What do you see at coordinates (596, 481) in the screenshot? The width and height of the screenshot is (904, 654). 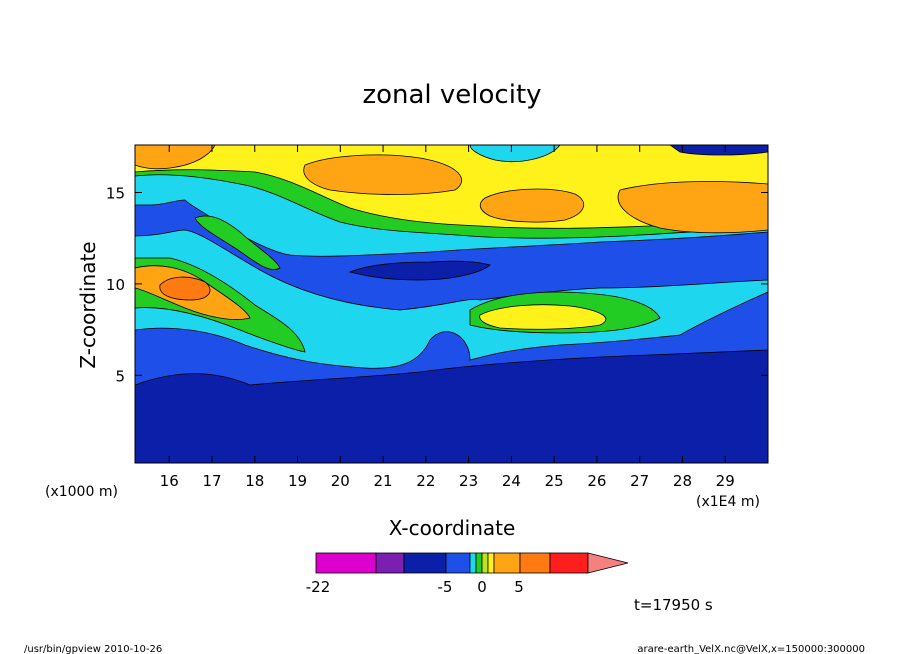 I see `x-tick-label: 26` at bounding box center [596, 481].